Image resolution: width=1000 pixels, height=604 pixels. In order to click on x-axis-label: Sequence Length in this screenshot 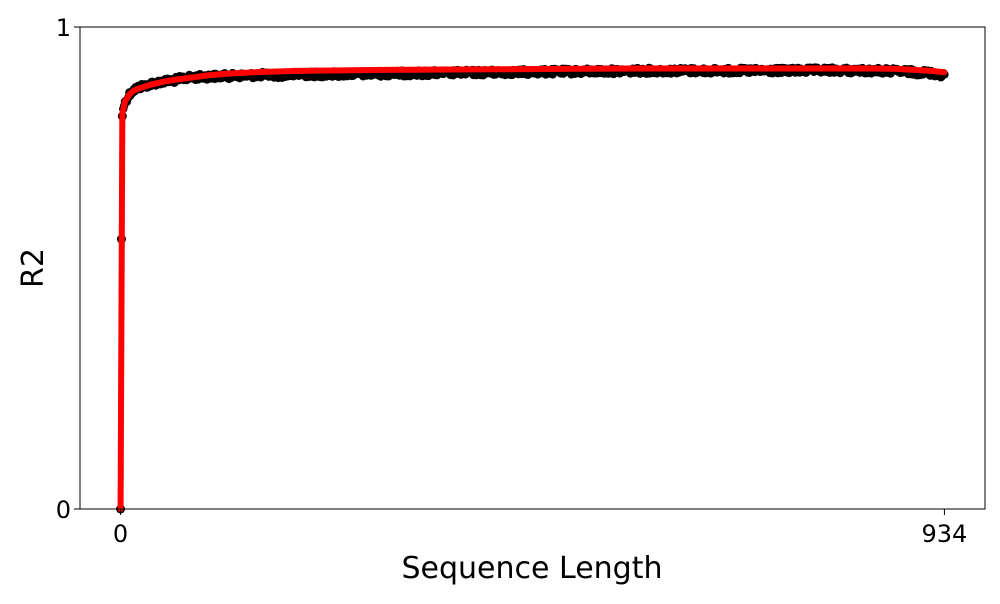, I will do `click(532, 568)`.